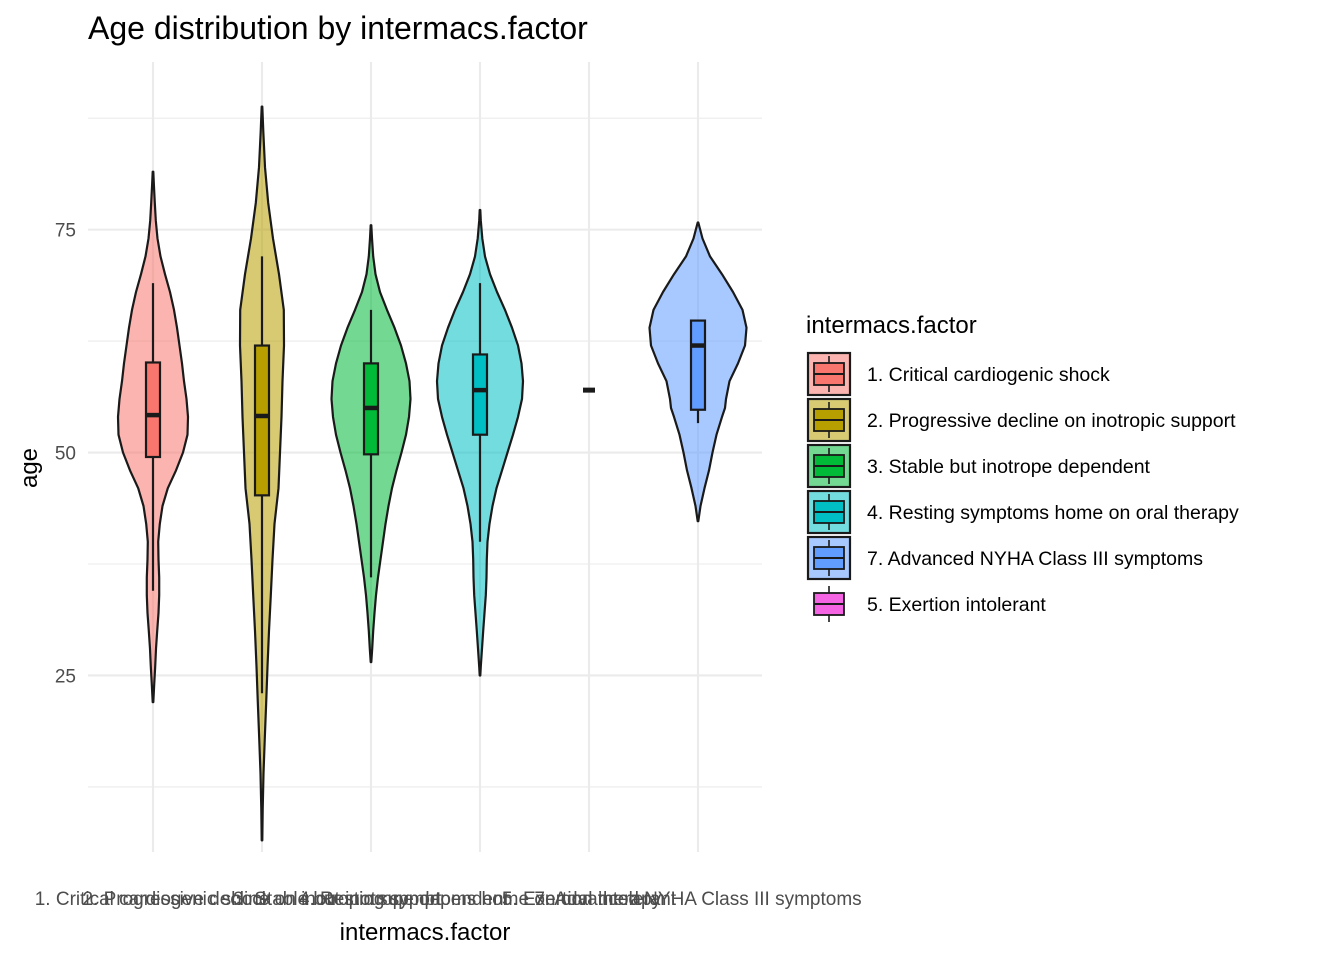 This screenshot has height=960, width=1344. Describe the element at coordinates (589, 899) in the screenshot. I see `x-tick-label: 5. Exertion intolerant` at that location.